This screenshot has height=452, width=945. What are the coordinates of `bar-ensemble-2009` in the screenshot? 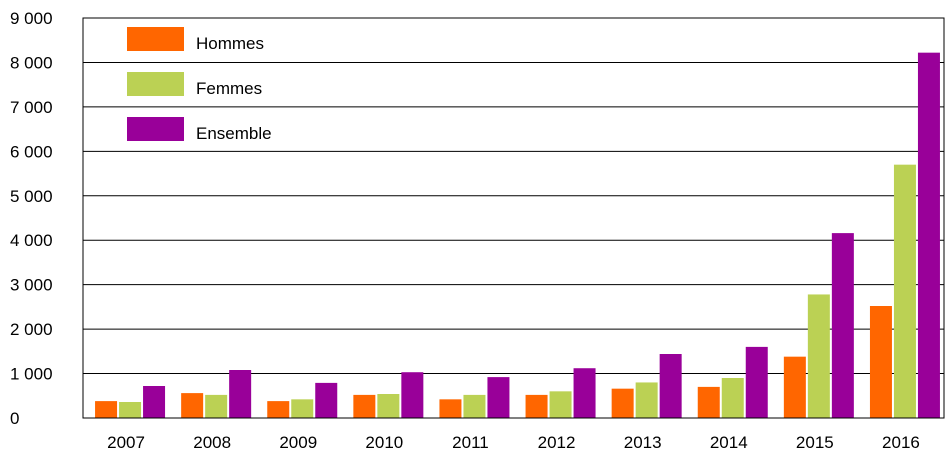 It's located at (326, 400).